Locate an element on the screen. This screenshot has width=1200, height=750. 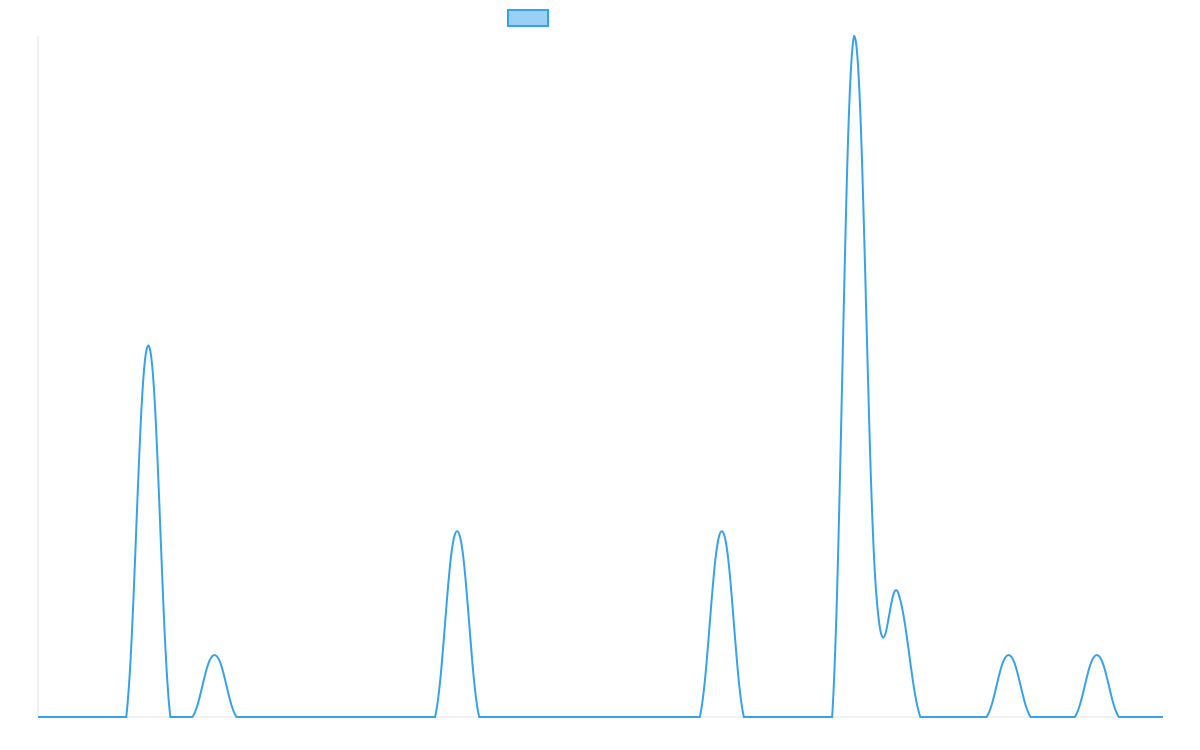
legend-swatch is located at coordinates (528, 18).